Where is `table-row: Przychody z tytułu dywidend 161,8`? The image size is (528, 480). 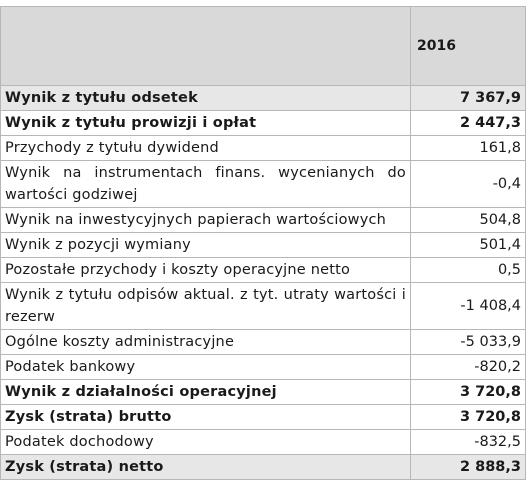 table-row: Przychody z tytułu dywidend 161,8 is located at coordinates (263, 148).